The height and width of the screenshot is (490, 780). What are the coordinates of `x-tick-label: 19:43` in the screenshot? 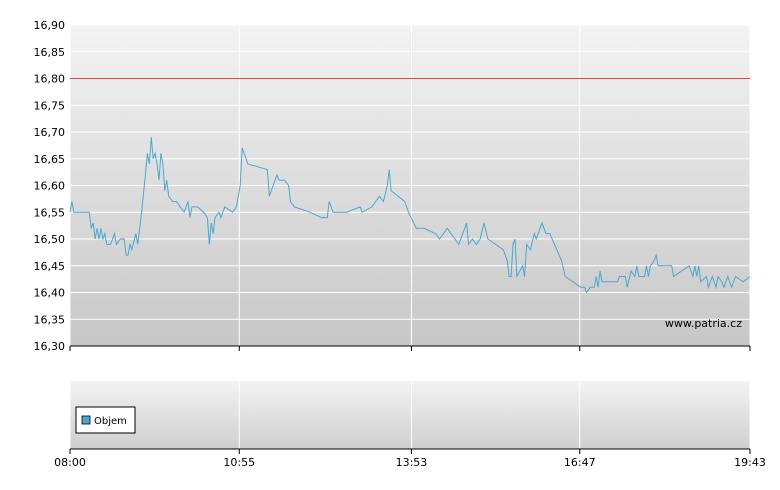 It's located at (750, 462).